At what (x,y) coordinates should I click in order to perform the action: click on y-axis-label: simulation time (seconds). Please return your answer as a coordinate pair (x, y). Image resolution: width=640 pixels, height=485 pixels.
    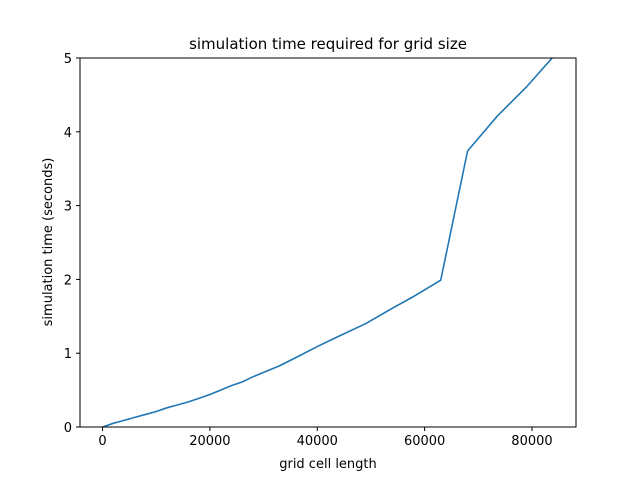
    Looking at the image, I should click on (48, 242).